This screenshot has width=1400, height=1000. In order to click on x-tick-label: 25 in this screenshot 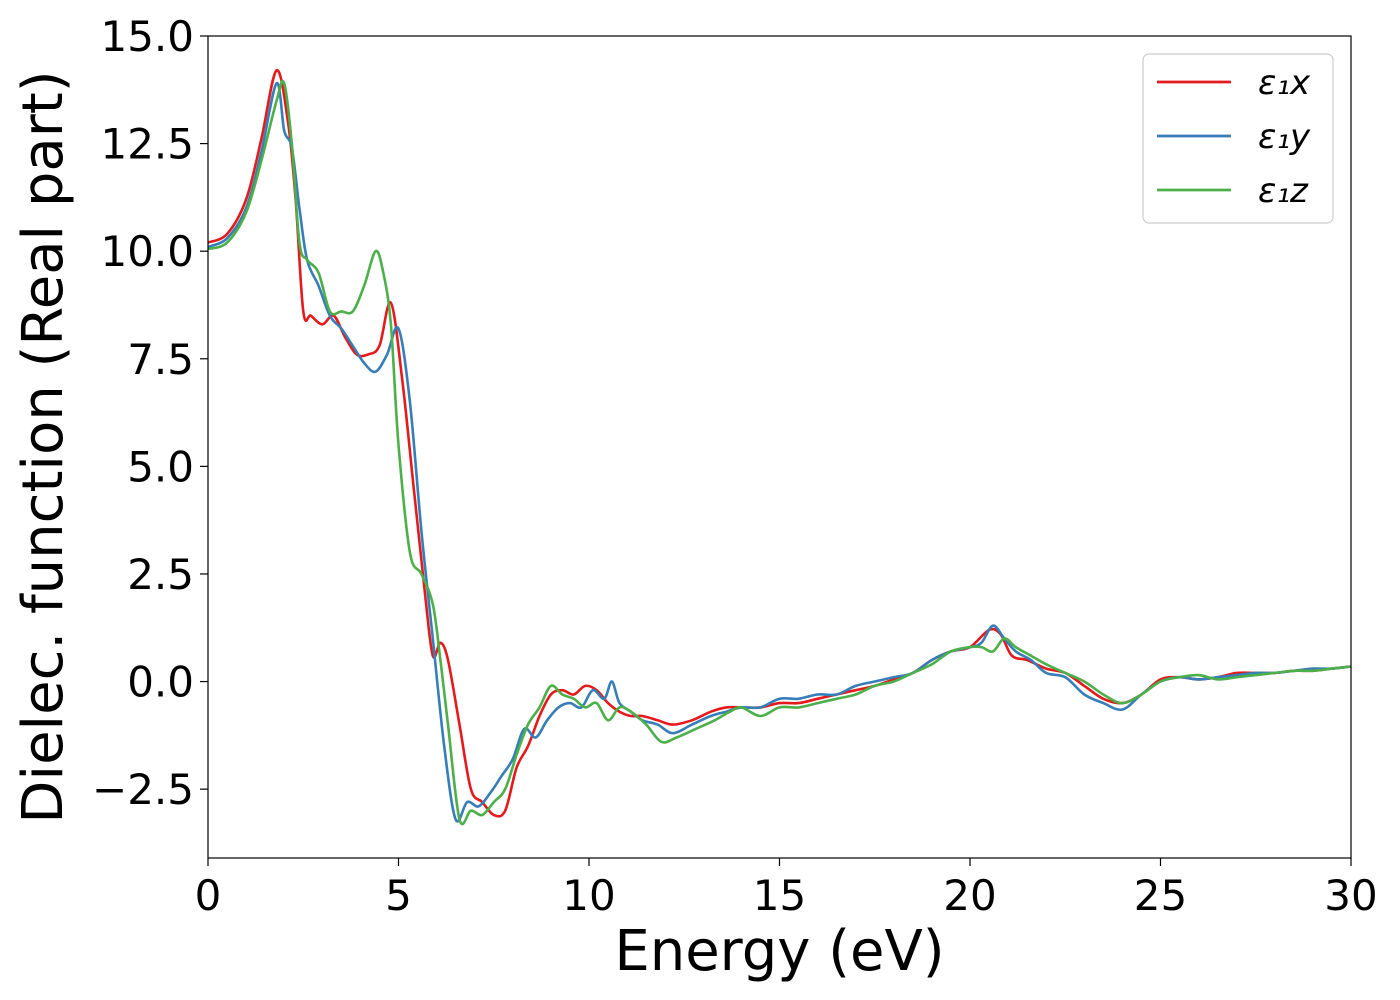, I will do `click(1160, 895)`.